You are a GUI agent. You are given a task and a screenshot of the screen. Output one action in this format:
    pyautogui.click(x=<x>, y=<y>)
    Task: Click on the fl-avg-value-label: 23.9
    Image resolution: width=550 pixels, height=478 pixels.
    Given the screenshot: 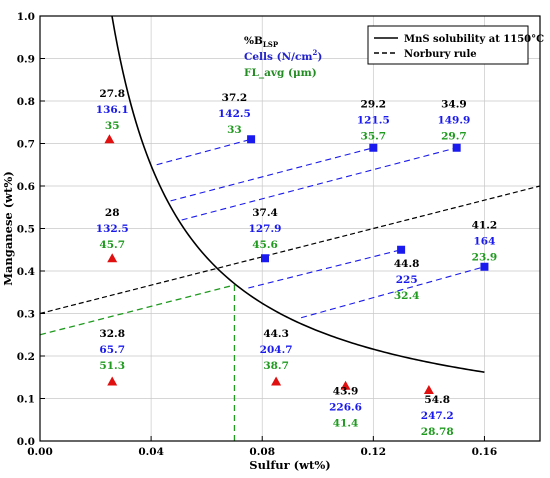 What is the action you would take?
    pyautogui.click(x=485, y=258)
    